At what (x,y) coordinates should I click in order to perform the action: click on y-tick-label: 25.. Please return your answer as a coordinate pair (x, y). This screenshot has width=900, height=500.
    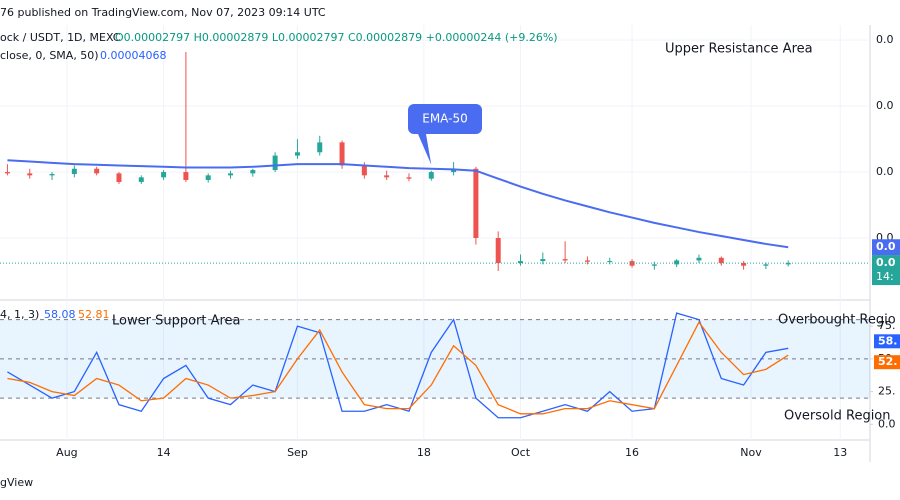
    Looking at the image, I should click on (887, 391).